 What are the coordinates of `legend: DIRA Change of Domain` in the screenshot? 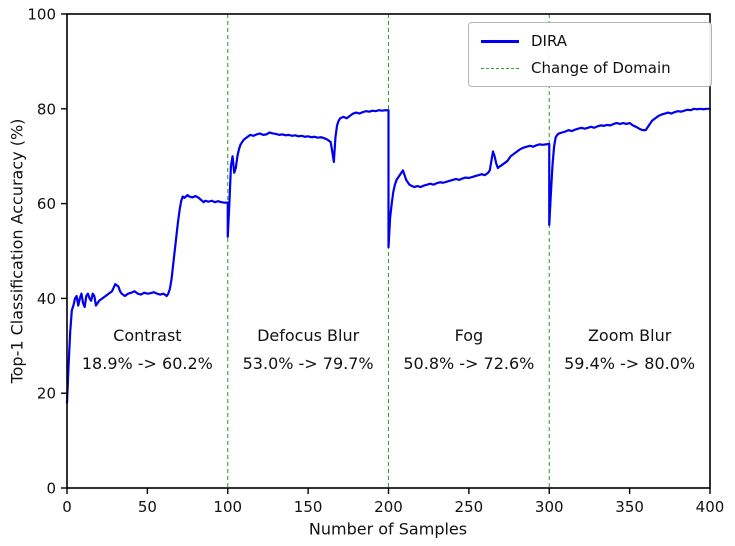 It's located at (590, 54).